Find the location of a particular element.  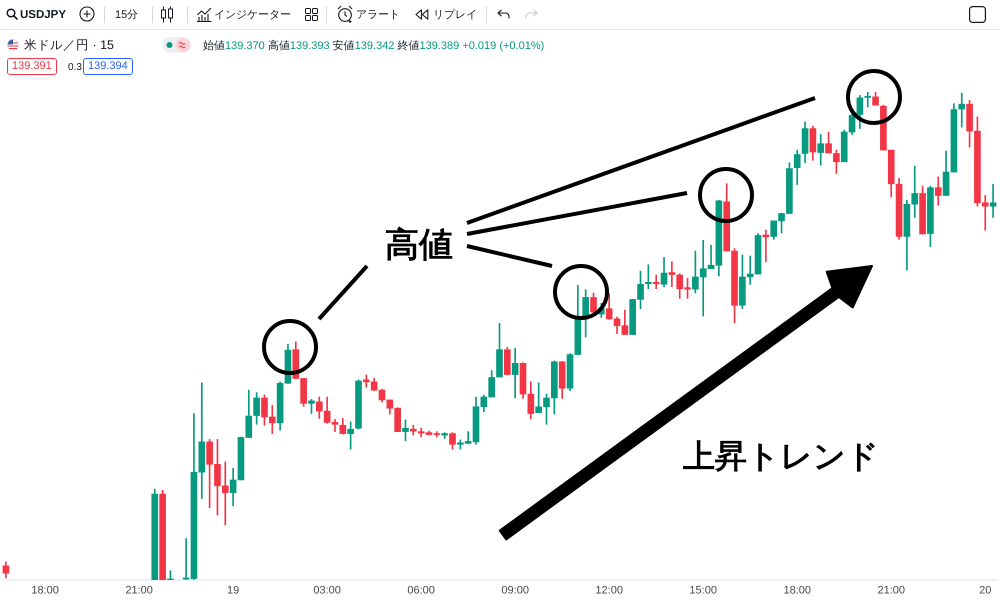

text: リプレイ is located at coordinates (455, 15).